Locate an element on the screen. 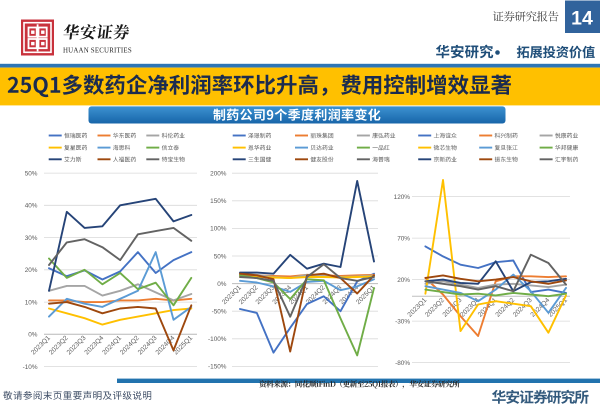 The width and height of the screenshot is (600, 420). svg-text: 70% is located at coordinates (403, 238).